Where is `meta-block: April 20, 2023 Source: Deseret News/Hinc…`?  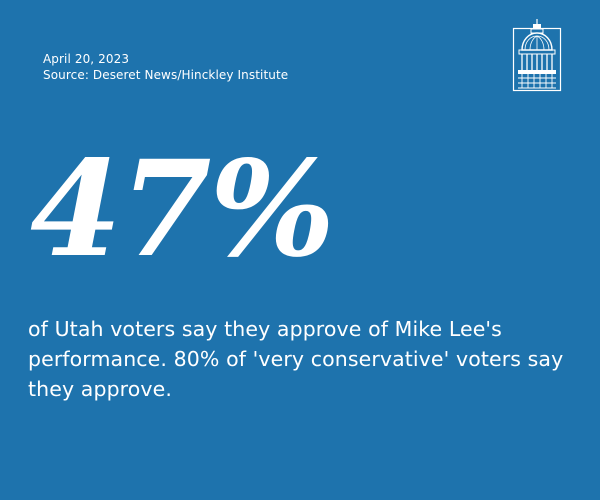
meta-block: April 20, 2023 Source: Deseret News/Hinc… is located at coordinates (165, 67).